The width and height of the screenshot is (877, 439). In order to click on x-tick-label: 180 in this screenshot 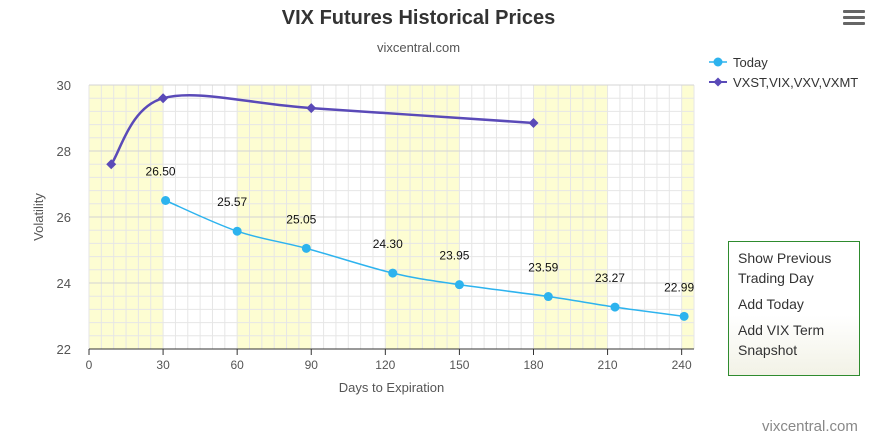, I will do `click(533, 365)`.